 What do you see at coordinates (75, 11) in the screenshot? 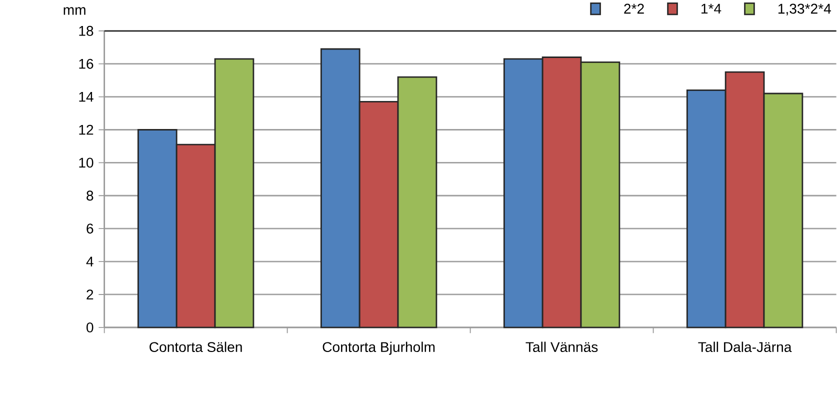
I see `y-axis-title: mm` at bounding box center [75, 11].